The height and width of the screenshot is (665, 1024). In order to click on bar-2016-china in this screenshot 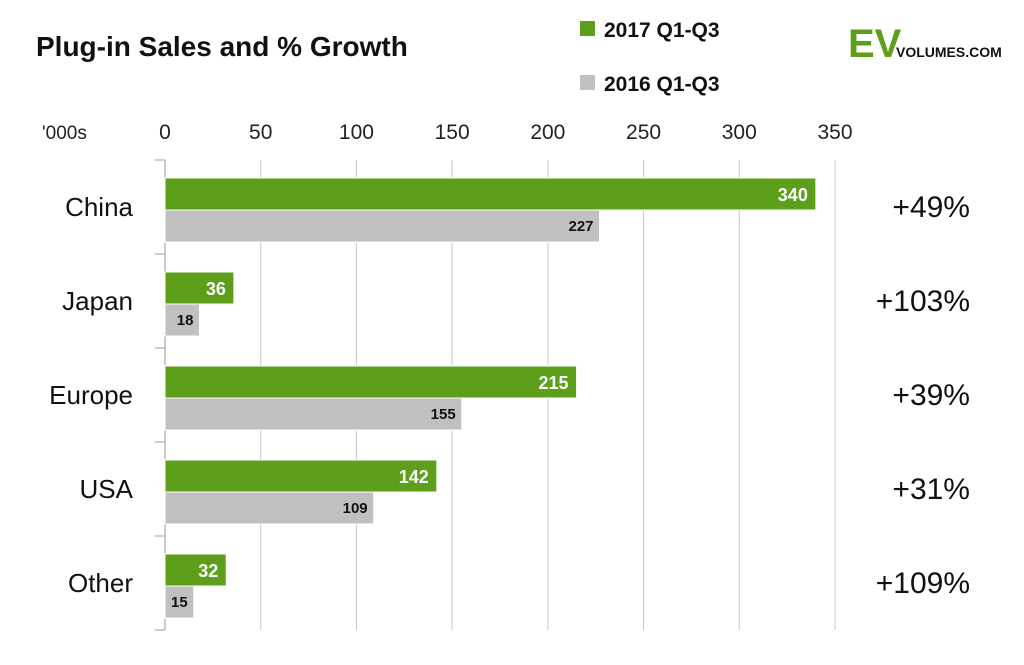, I will do `click(382, 226)`.